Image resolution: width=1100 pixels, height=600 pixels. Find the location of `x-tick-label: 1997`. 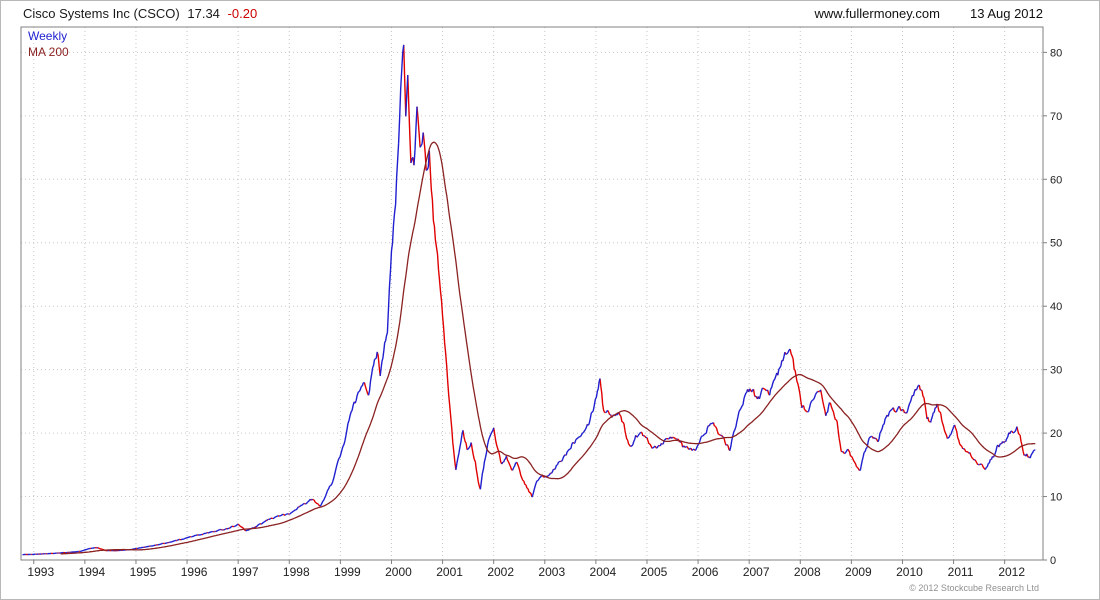

x-tick-label: 1997 is located at coordinates (245, 572).